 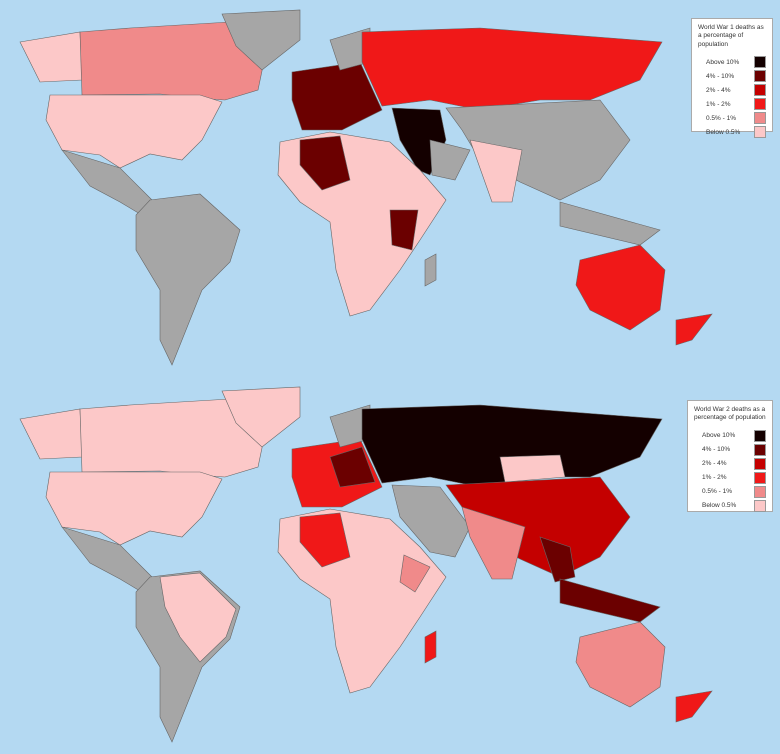 What do you see at coordinates (538, 150) in the screenshot?
I see `asia` at bounding box center [538, 150].